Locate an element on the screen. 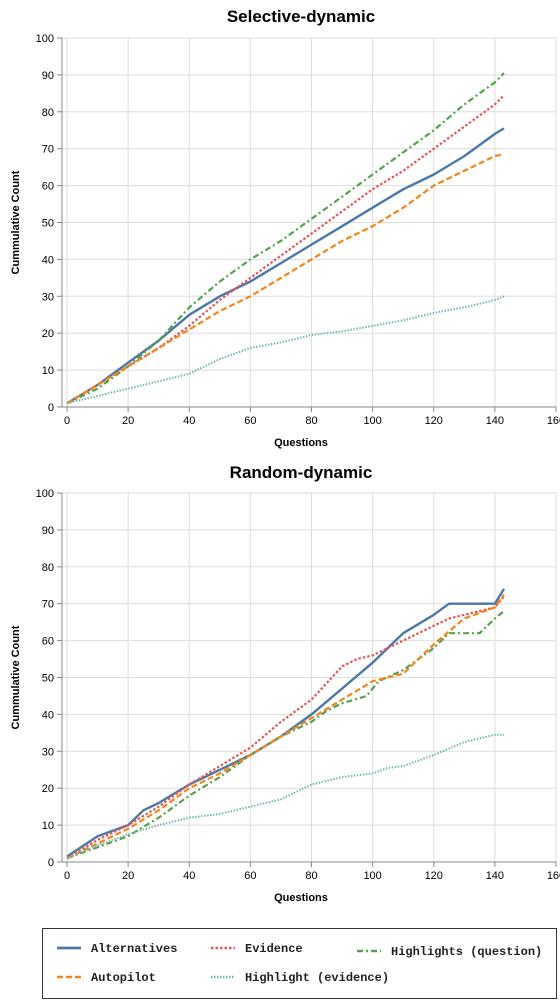 Image resolution: width=560 pixels, height=1006 pixels. legend-item-autopilot: Autopilot is located at coordinates (106, 978).